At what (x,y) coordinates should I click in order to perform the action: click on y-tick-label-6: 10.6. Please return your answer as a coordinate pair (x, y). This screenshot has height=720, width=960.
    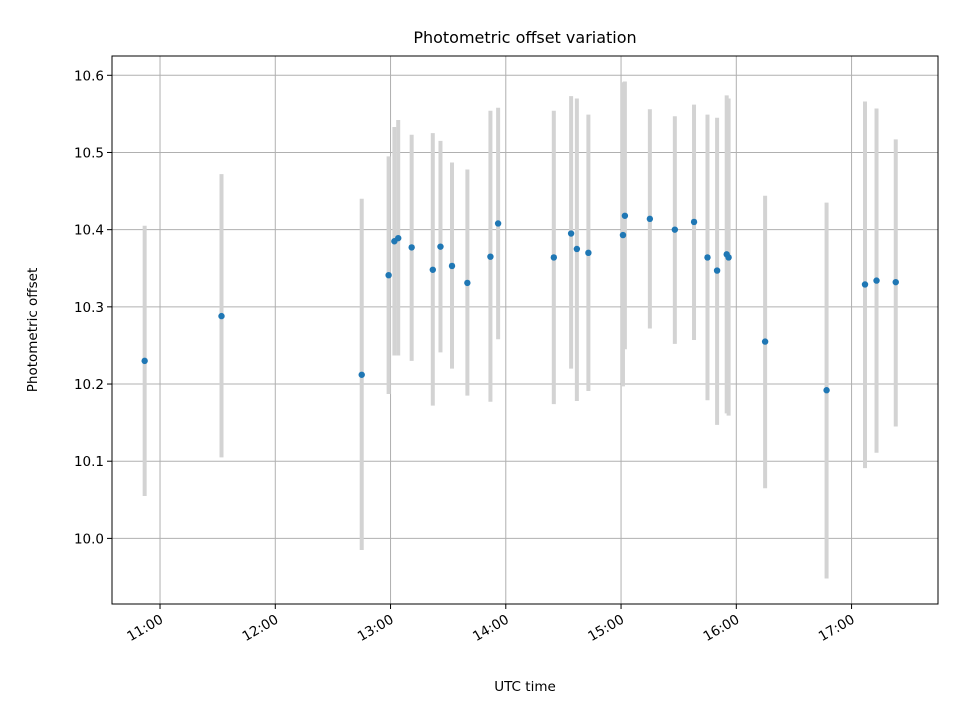
    Looking at the image, I should click on (89, 76).